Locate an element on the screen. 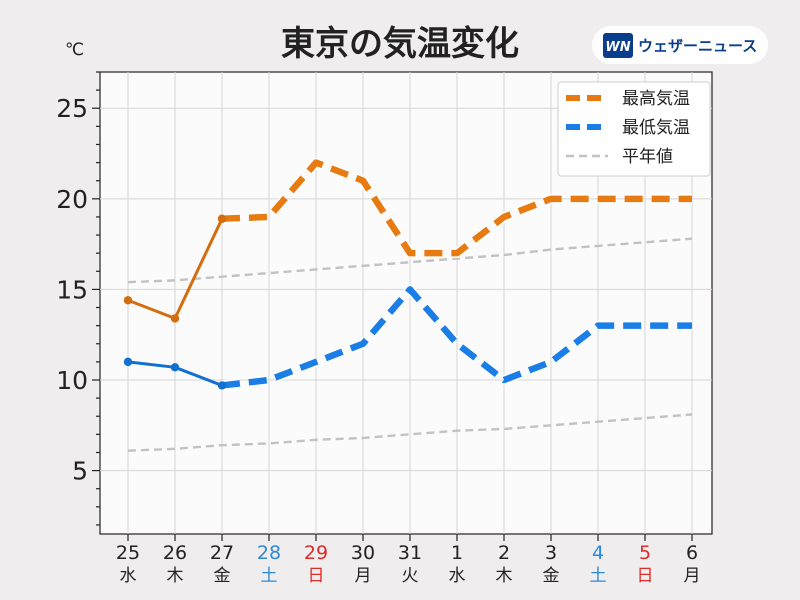 The height and width of the screenshot is (600, 800). series-min-forecast-line is located at coordinates (456, 337).